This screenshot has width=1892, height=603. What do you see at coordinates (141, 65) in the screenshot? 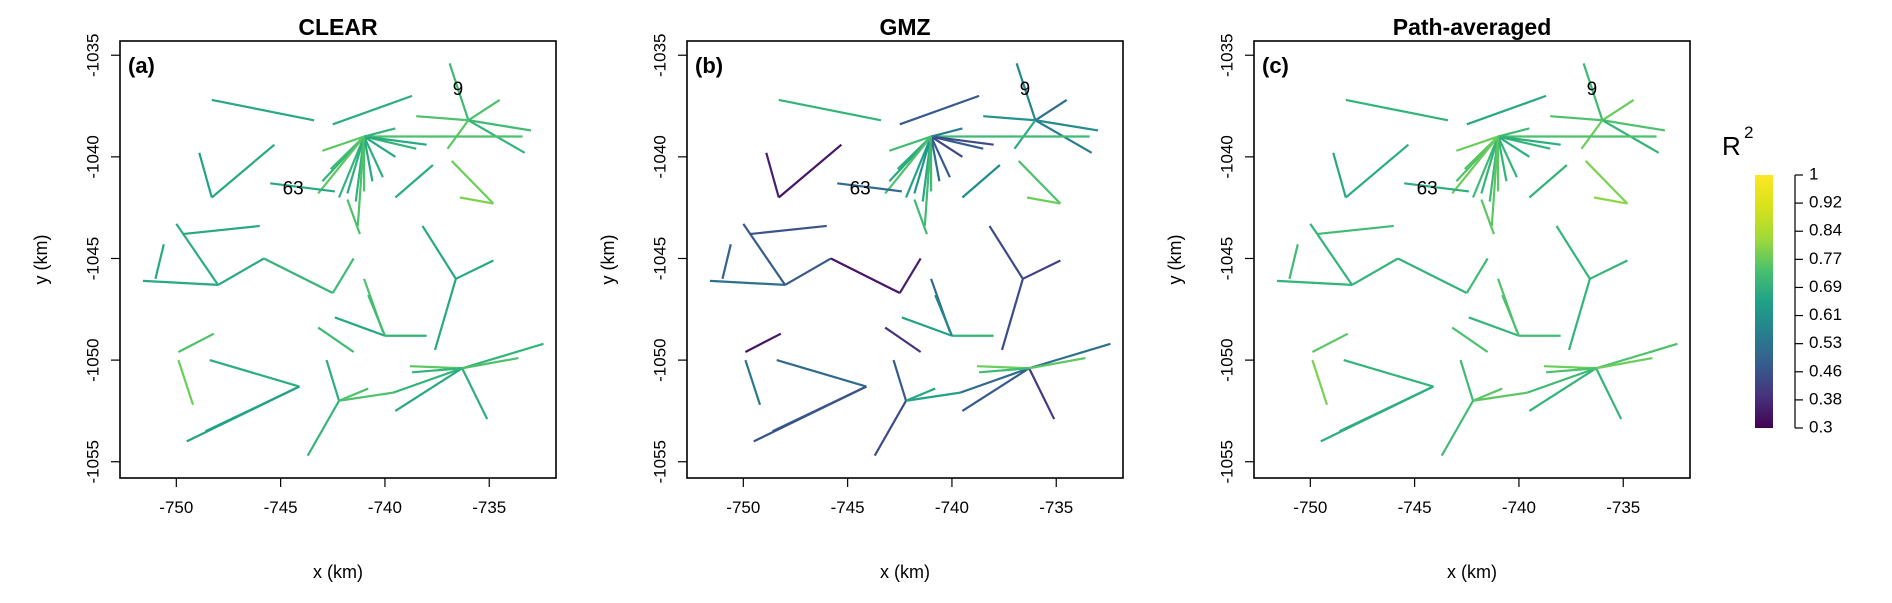
I see `panel-letter: (a)` at bounding box center [141, 65].